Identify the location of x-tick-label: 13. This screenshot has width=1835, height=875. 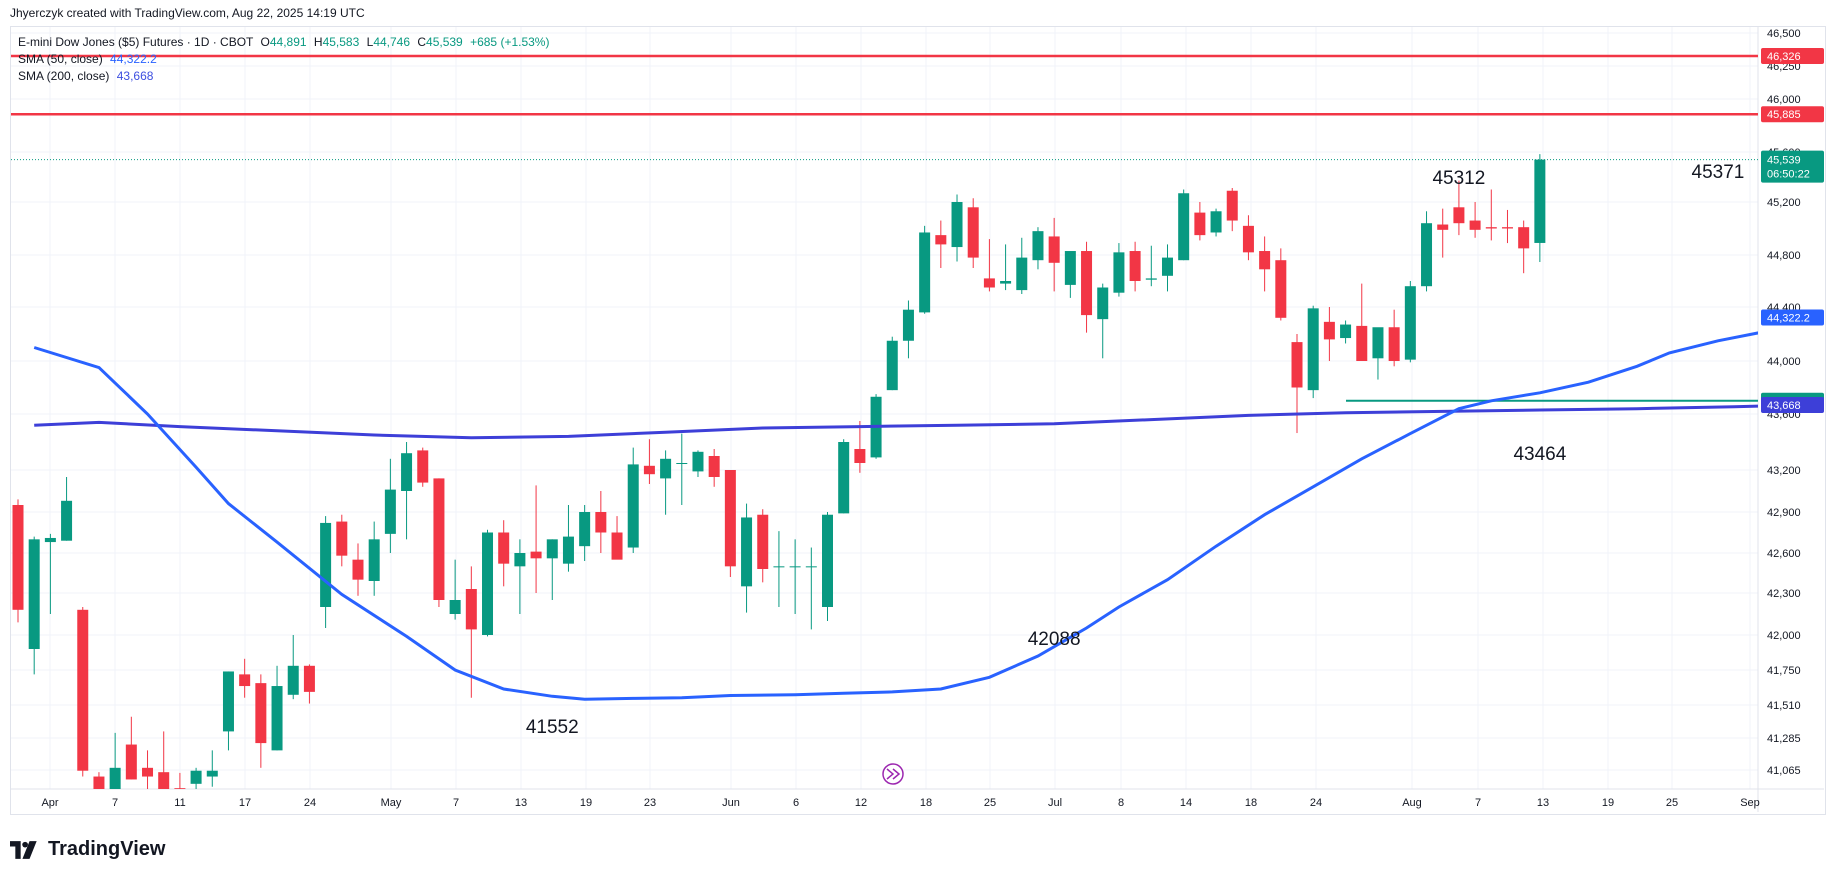
(1543, 803).